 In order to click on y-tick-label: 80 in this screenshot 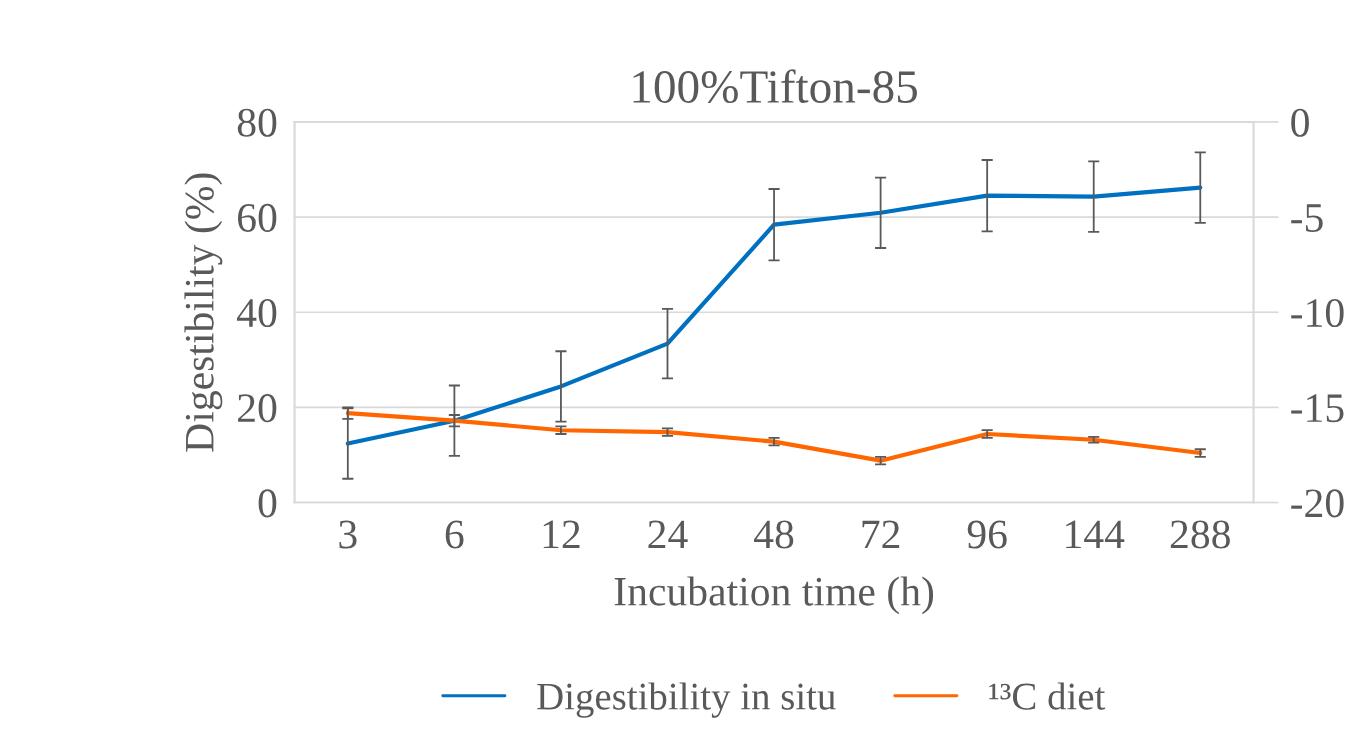, I will do `click(257, 122)`.